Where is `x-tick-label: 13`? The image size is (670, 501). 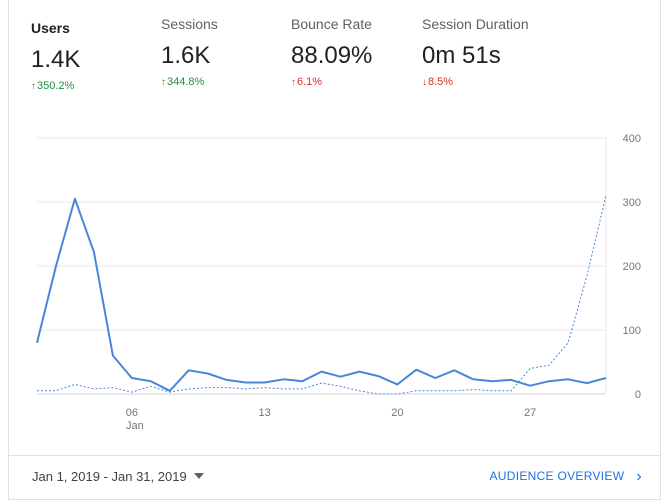 x-tick-label: 13 is located at coordinates (264, 413).